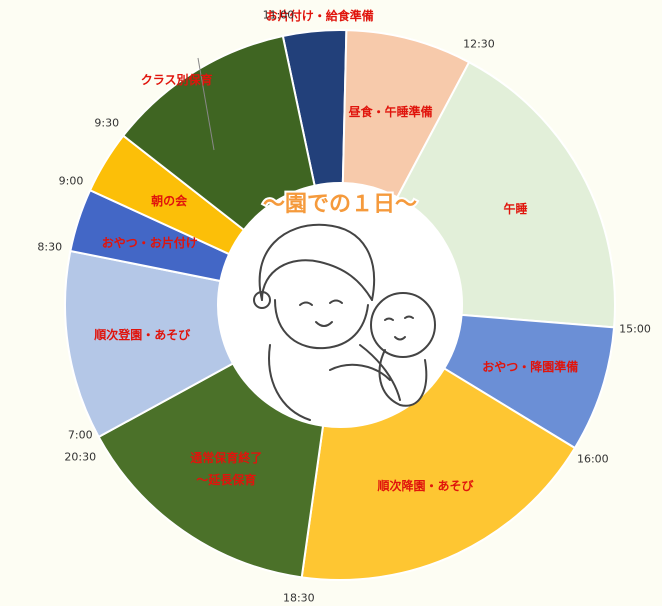 The image size is (662, 606). What do you see at coordinates (206, 104) in the screenshot?
I see `leader-line` at bounding box center [206, 104].